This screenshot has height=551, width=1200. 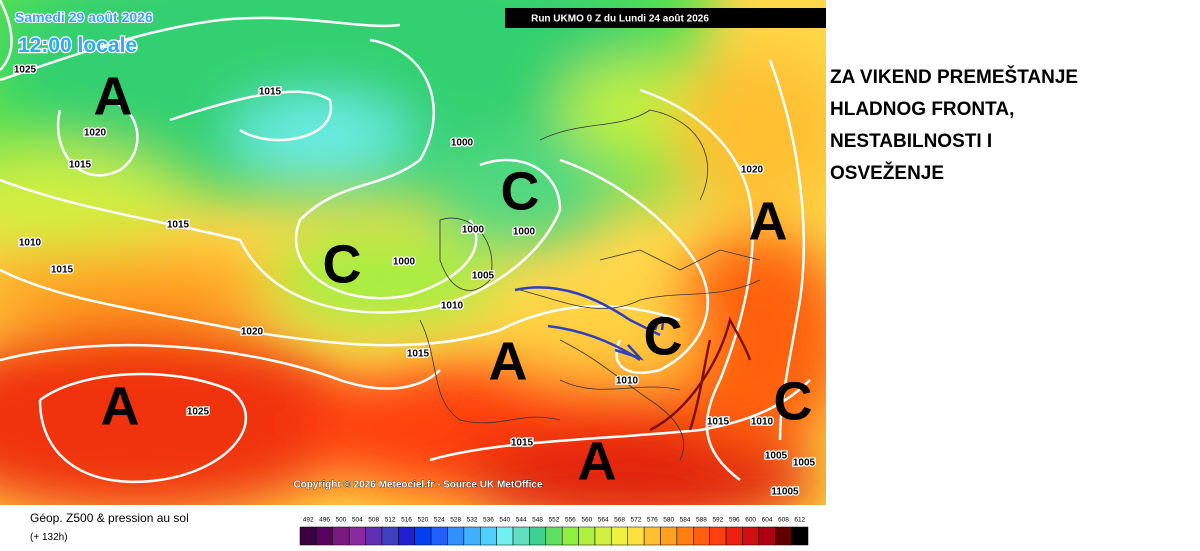 I want to click on scale-label: 492, so click(x=308, y=520).